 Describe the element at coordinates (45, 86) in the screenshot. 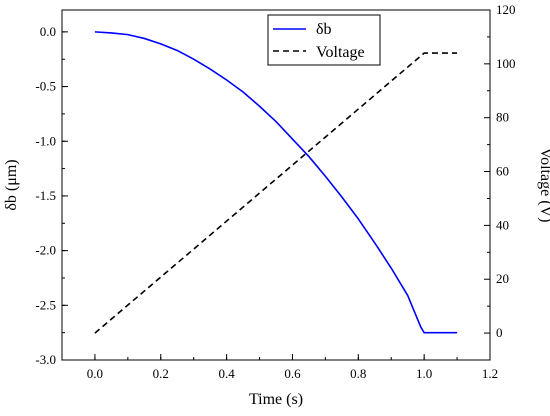

I see `left-y-tick-label: -0.5` at that location.